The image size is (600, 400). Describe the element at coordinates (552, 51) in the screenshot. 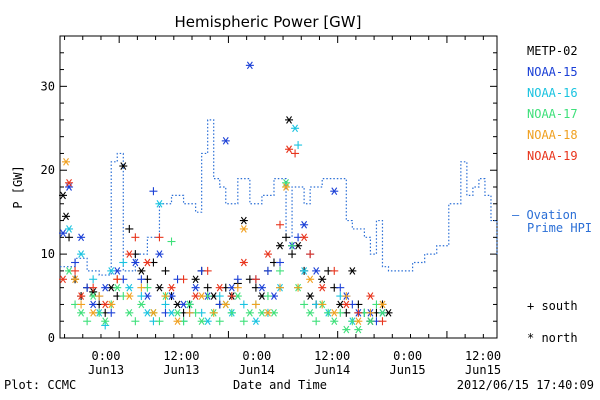

I see `legend-entry: METP-02` at that location.